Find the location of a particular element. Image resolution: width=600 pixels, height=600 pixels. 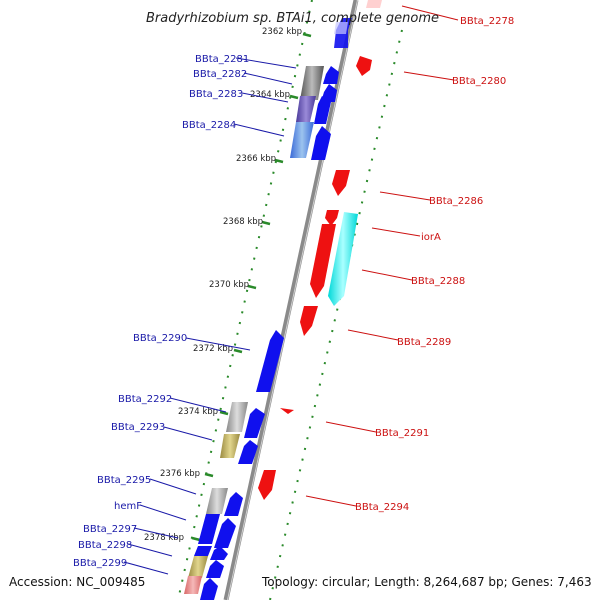

gene-label: iorA is located at coordinates (431, 237).